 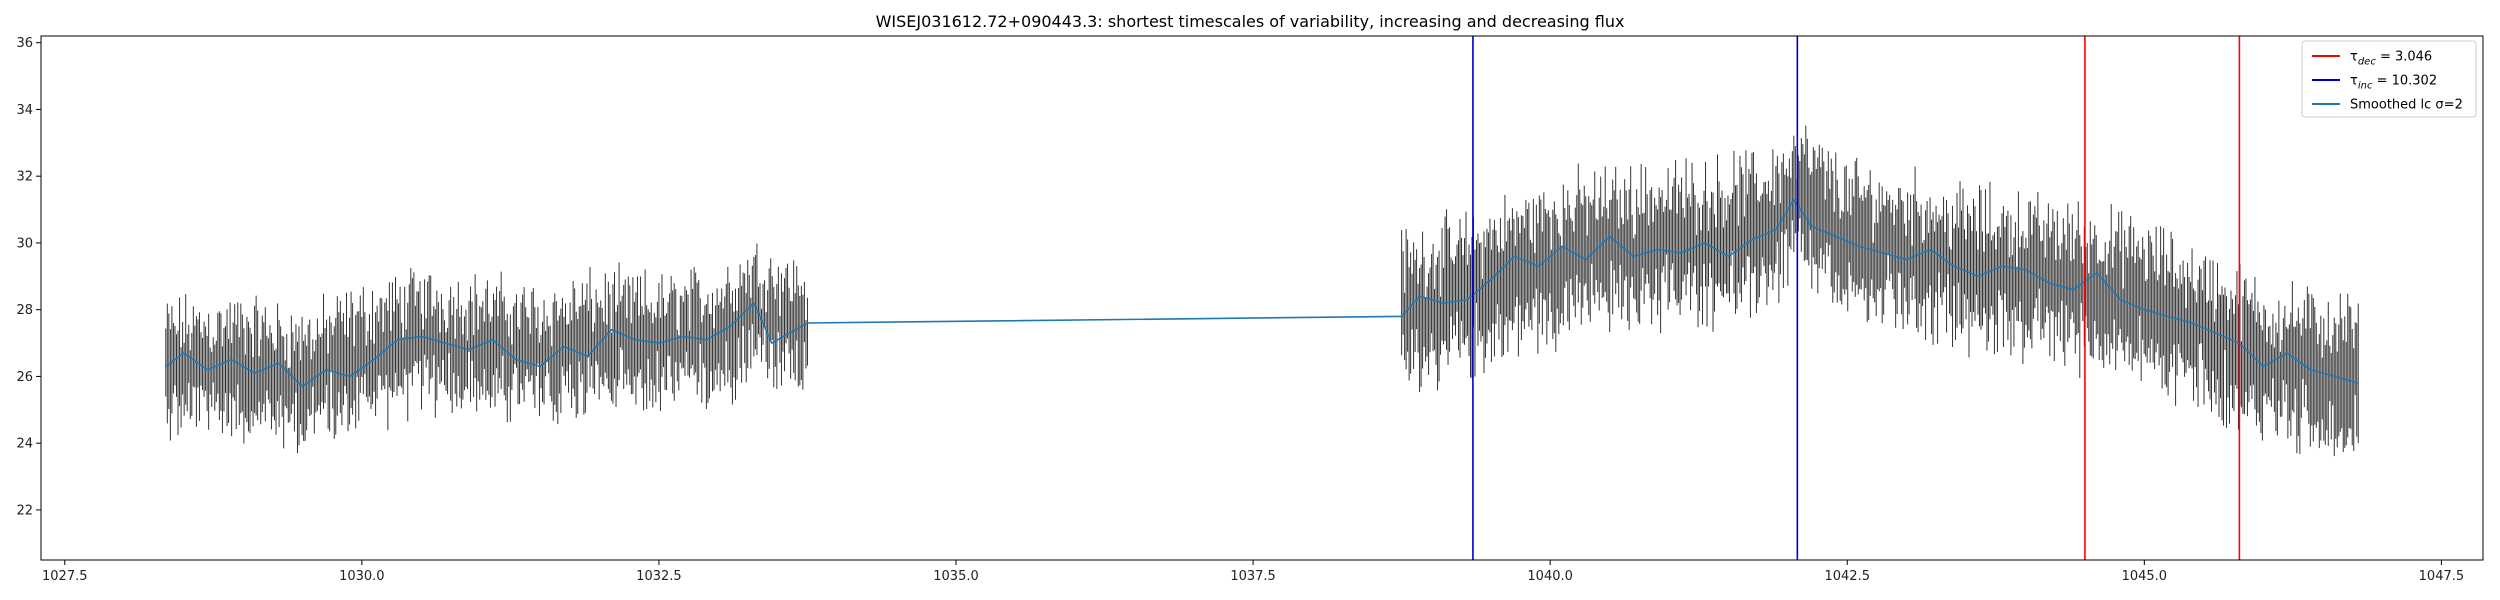 I want to click on y-tick-label: 36, so click(x=24, y=43).